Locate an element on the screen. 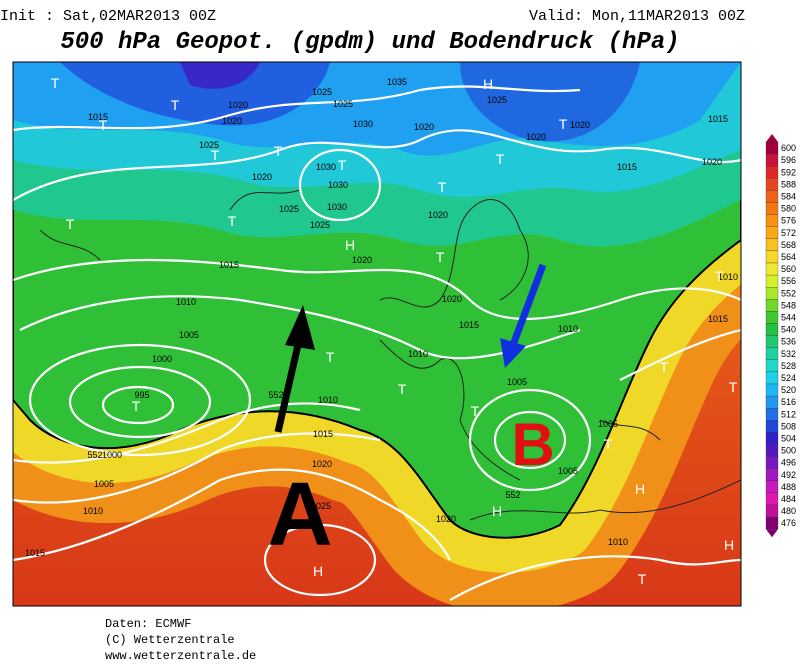 The height and width of the screenshot is (671, 812). colorbar-label: 480 is located at coordinates (788, 511).